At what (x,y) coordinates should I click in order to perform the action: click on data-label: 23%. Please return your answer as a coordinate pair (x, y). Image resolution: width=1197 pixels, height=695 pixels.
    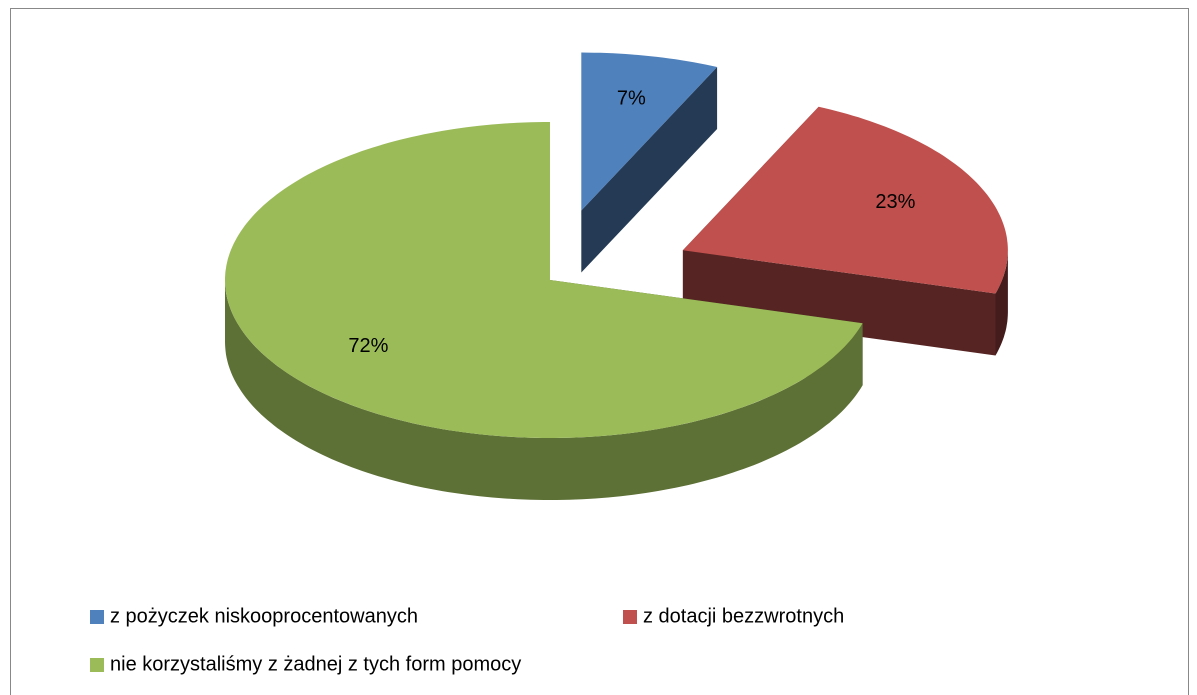
    Looking at the image, I should click on (895, 202).